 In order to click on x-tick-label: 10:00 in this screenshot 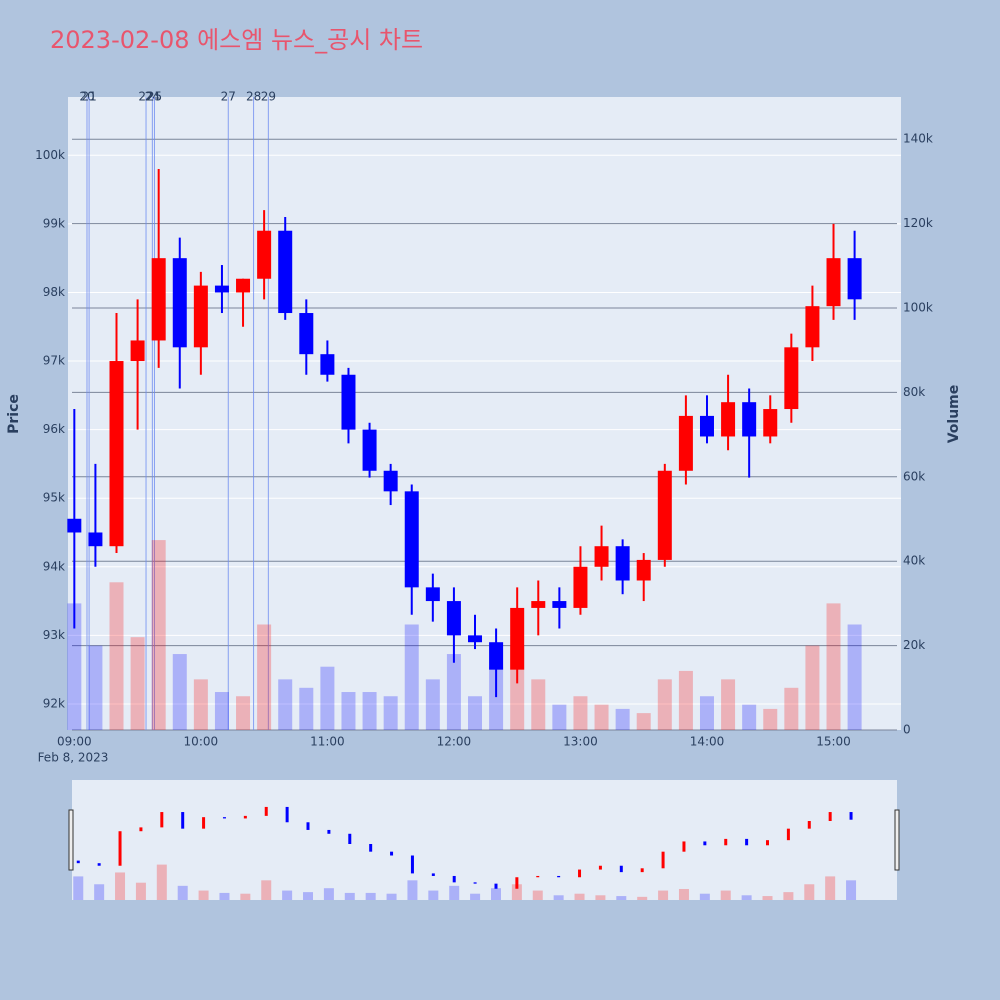, I will do `click(201, 742)`.